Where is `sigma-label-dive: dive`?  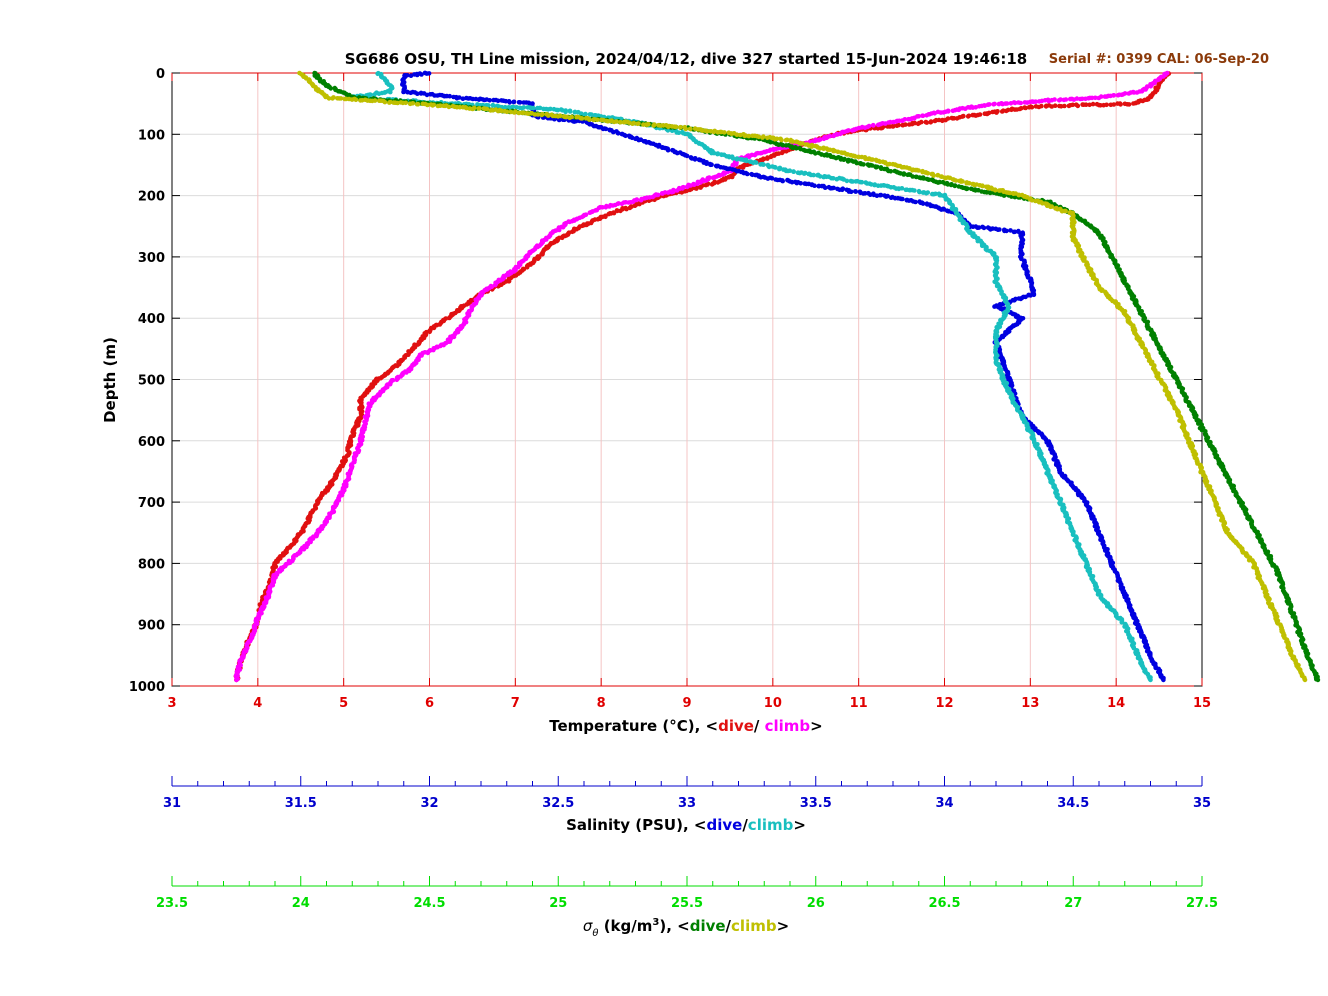
sigma-label-dive: dive is located at coordinates (708, 926).